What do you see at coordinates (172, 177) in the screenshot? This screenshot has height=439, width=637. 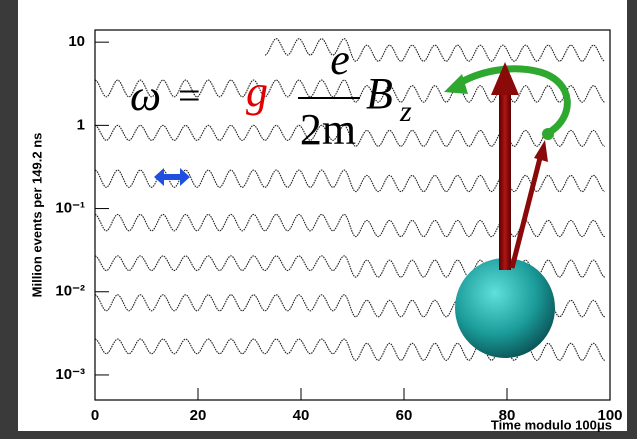 I see `double-arrow` at bounding box center [172, 177].